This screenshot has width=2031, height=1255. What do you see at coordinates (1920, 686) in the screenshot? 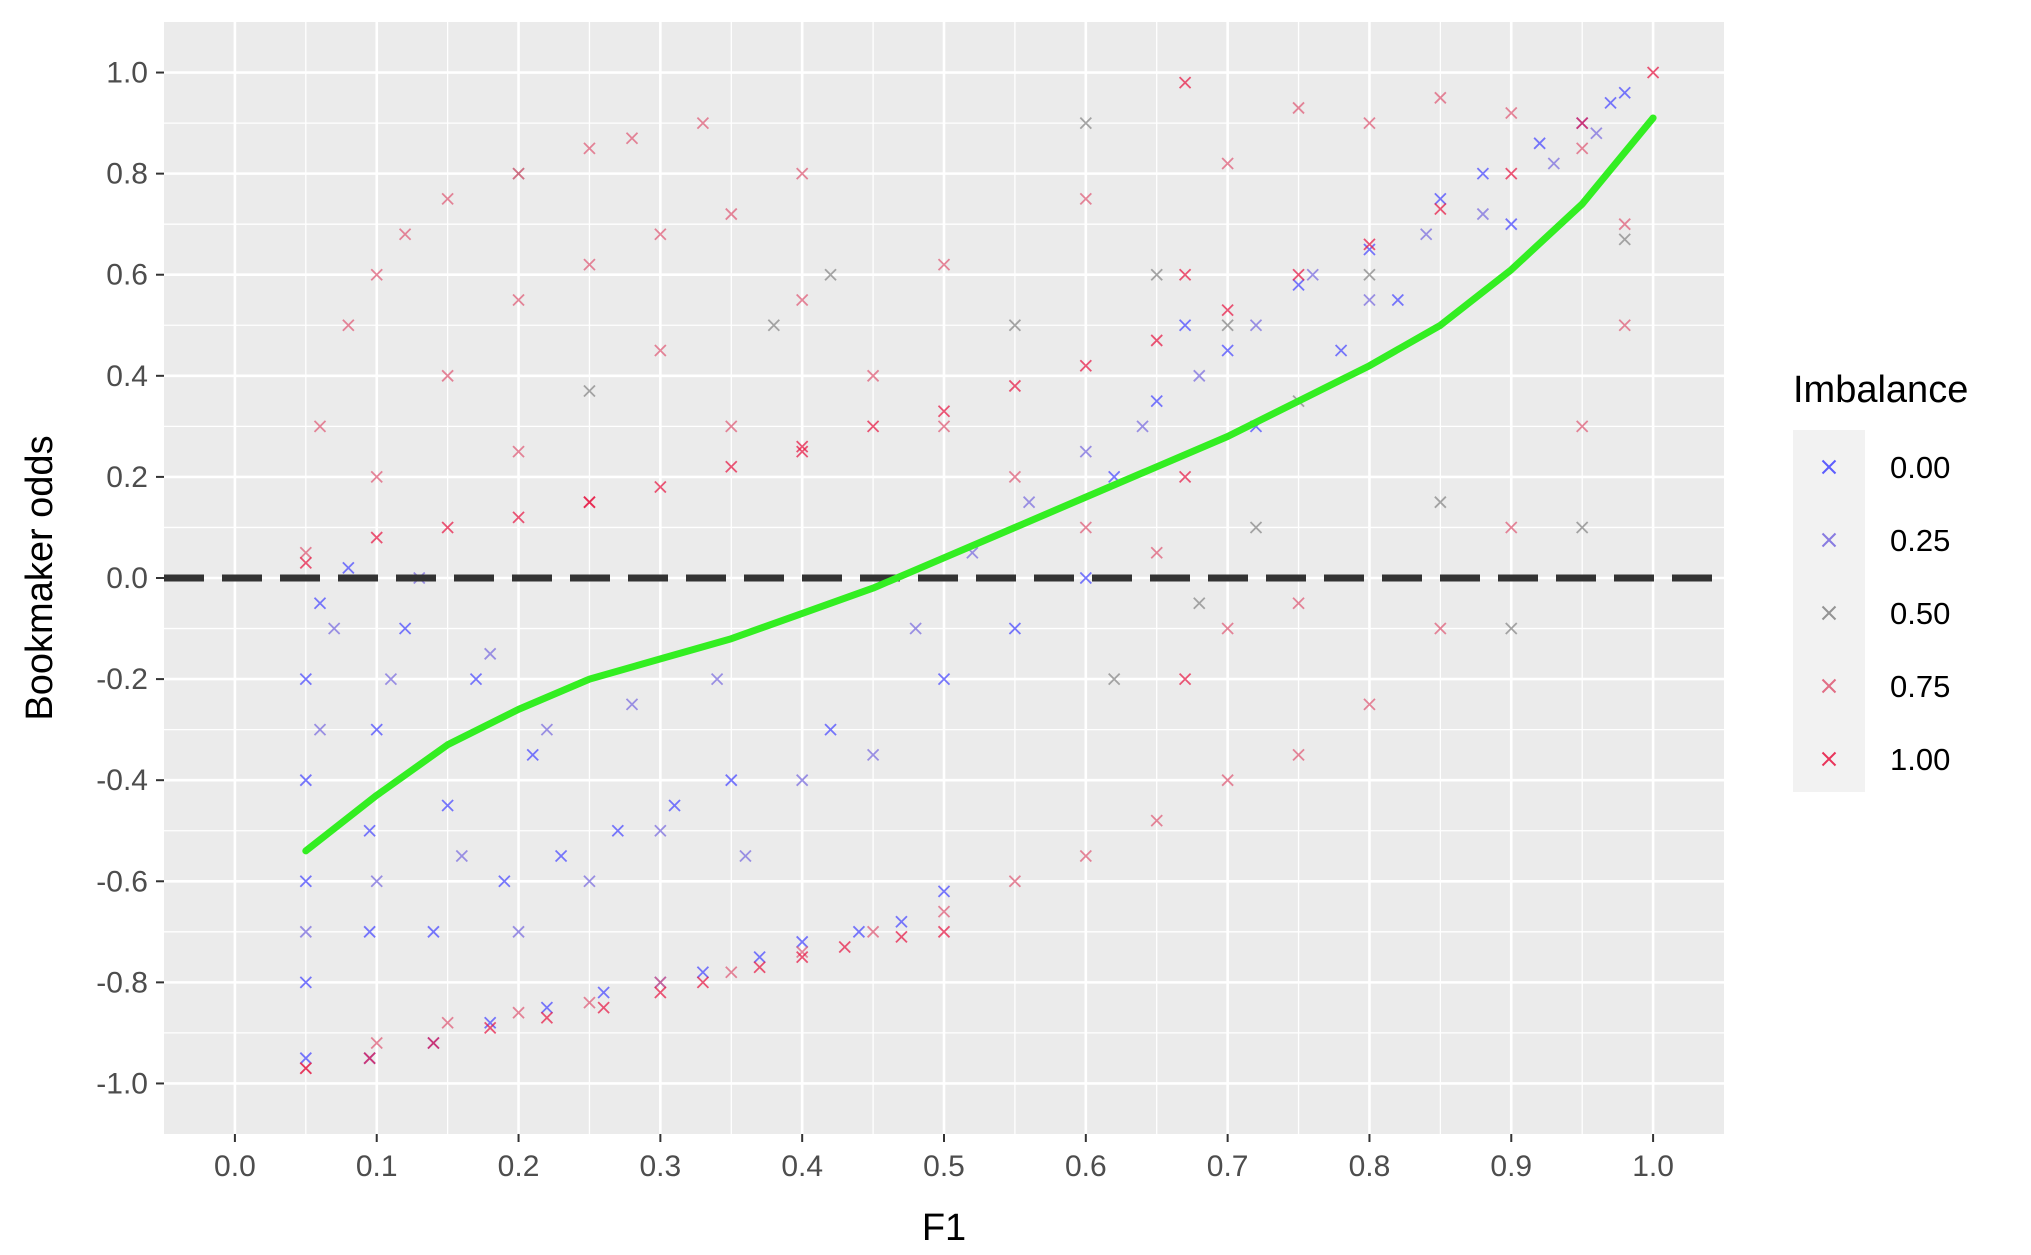
I see `legend-label: 0.75` at bounding box center [1920, 686].